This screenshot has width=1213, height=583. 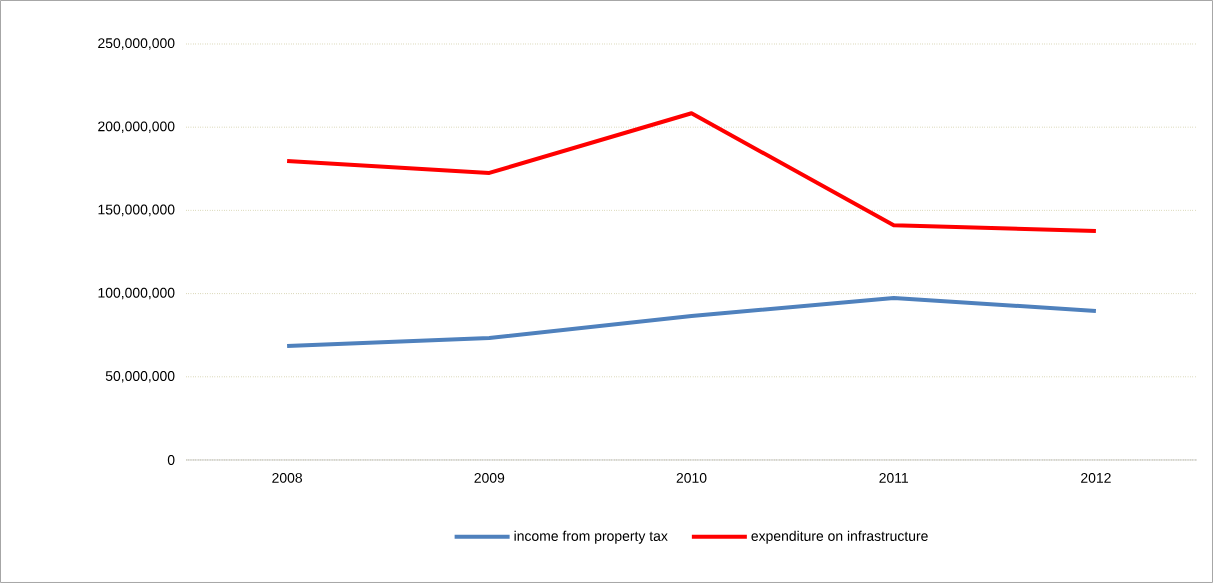 What do you see at coordinates (691, 477) in the screenshot?
I see `x-tick-label: 2010` at bounding box center [691, 477].